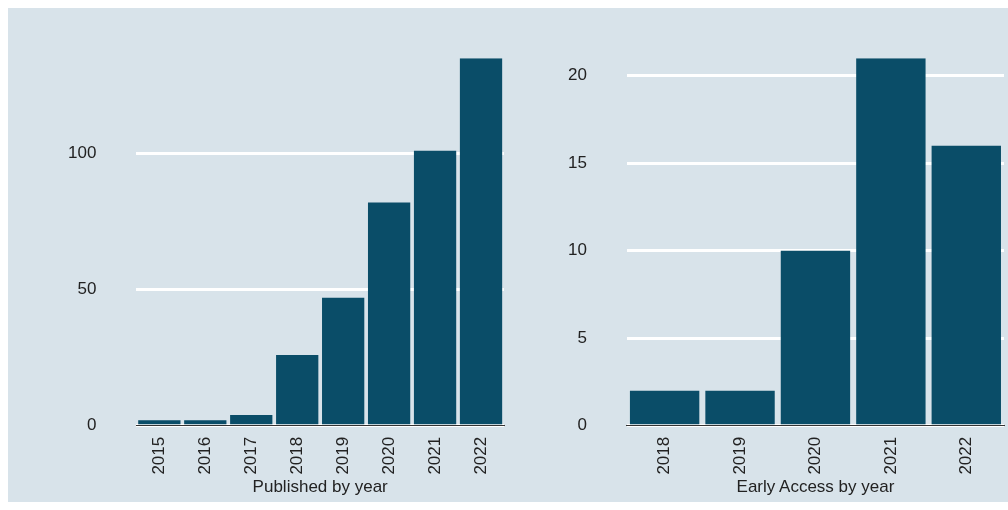  Describe the element at coordinates (87, 289) in the screenshot. I see `y-tick-label: 50` at that location.